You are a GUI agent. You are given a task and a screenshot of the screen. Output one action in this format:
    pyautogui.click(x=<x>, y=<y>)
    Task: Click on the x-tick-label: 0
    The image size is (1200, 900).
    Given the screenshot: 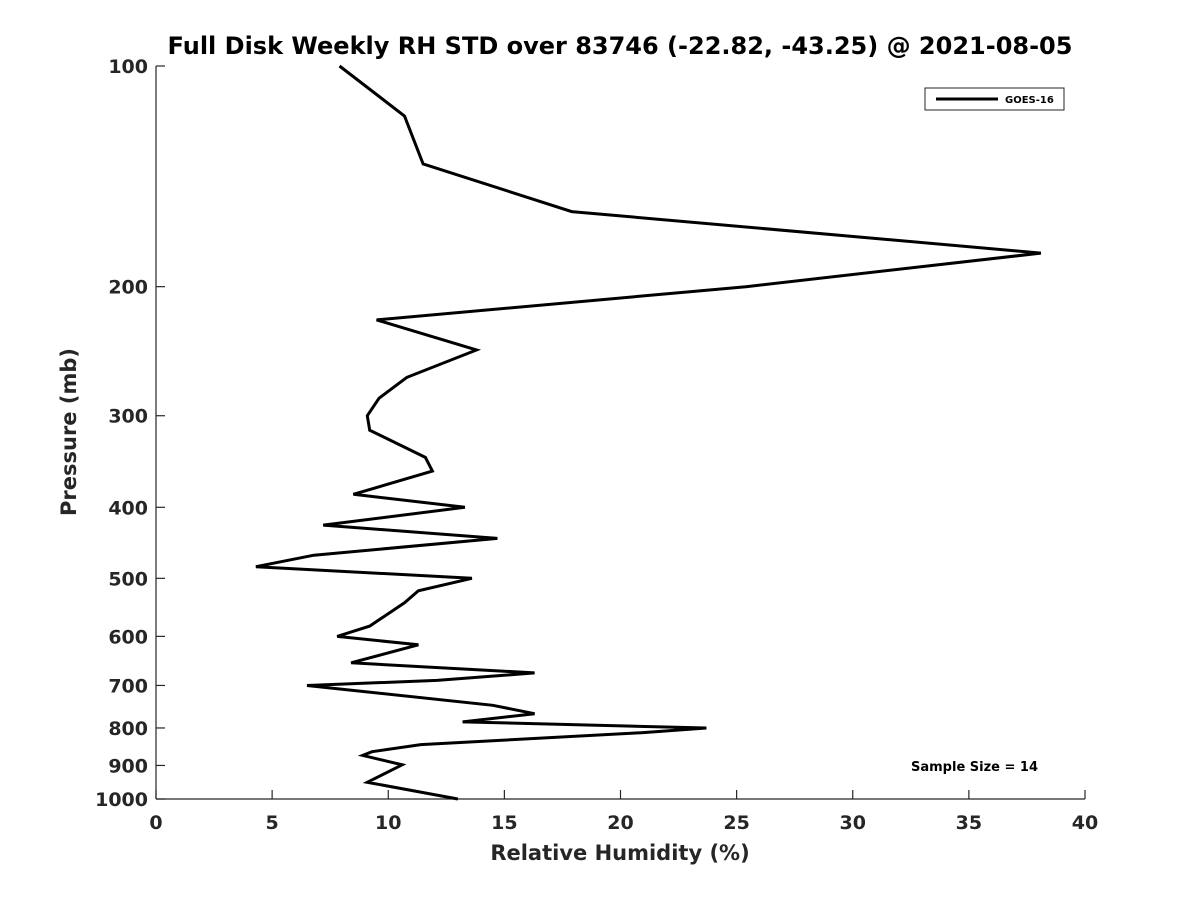 What is the action you would take?
    pyautogui.click(x=155, y=823)
    